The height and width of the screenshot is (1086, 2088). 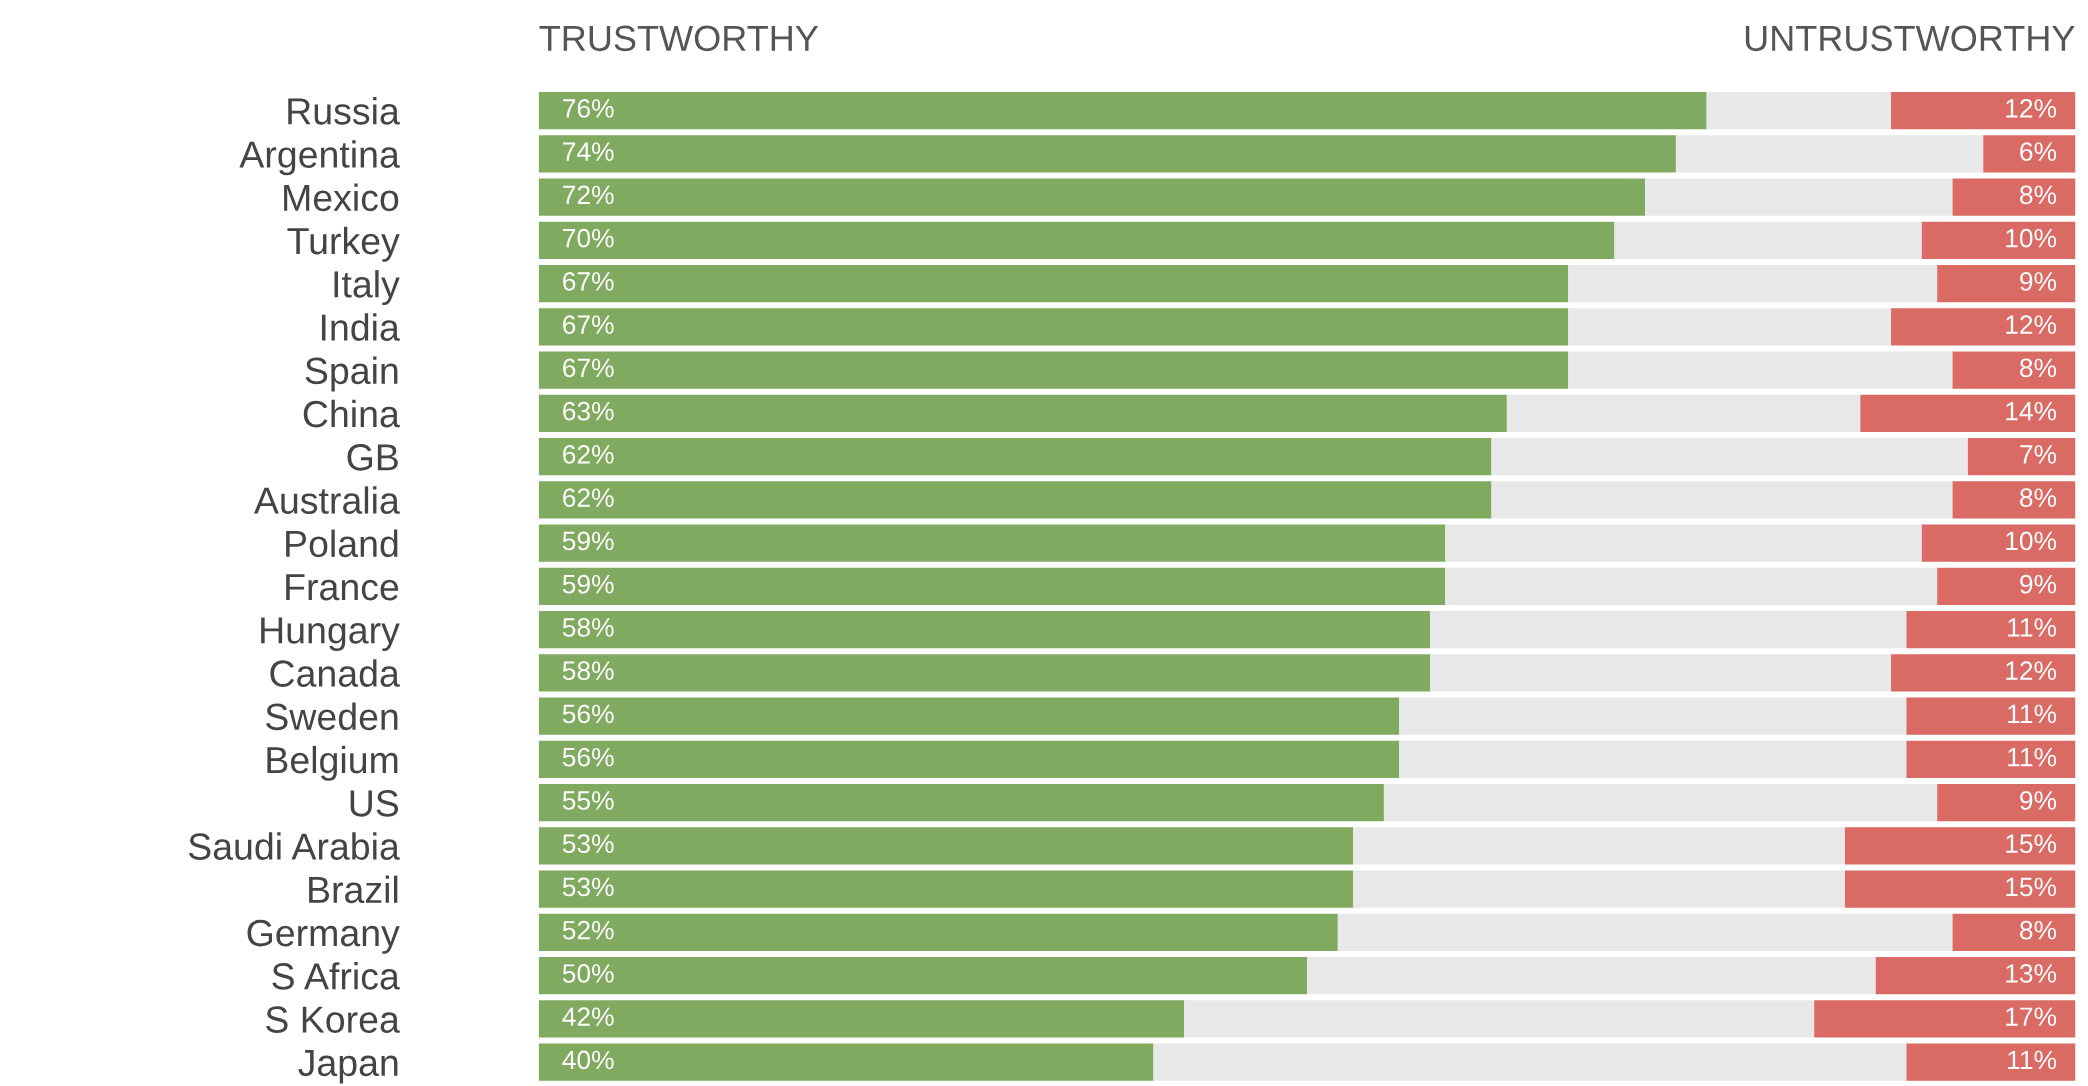 What do you see at coordinates (2031, 411) in the screenshot?
I see `data-label: 14%` at bounding box center [2031, 411].